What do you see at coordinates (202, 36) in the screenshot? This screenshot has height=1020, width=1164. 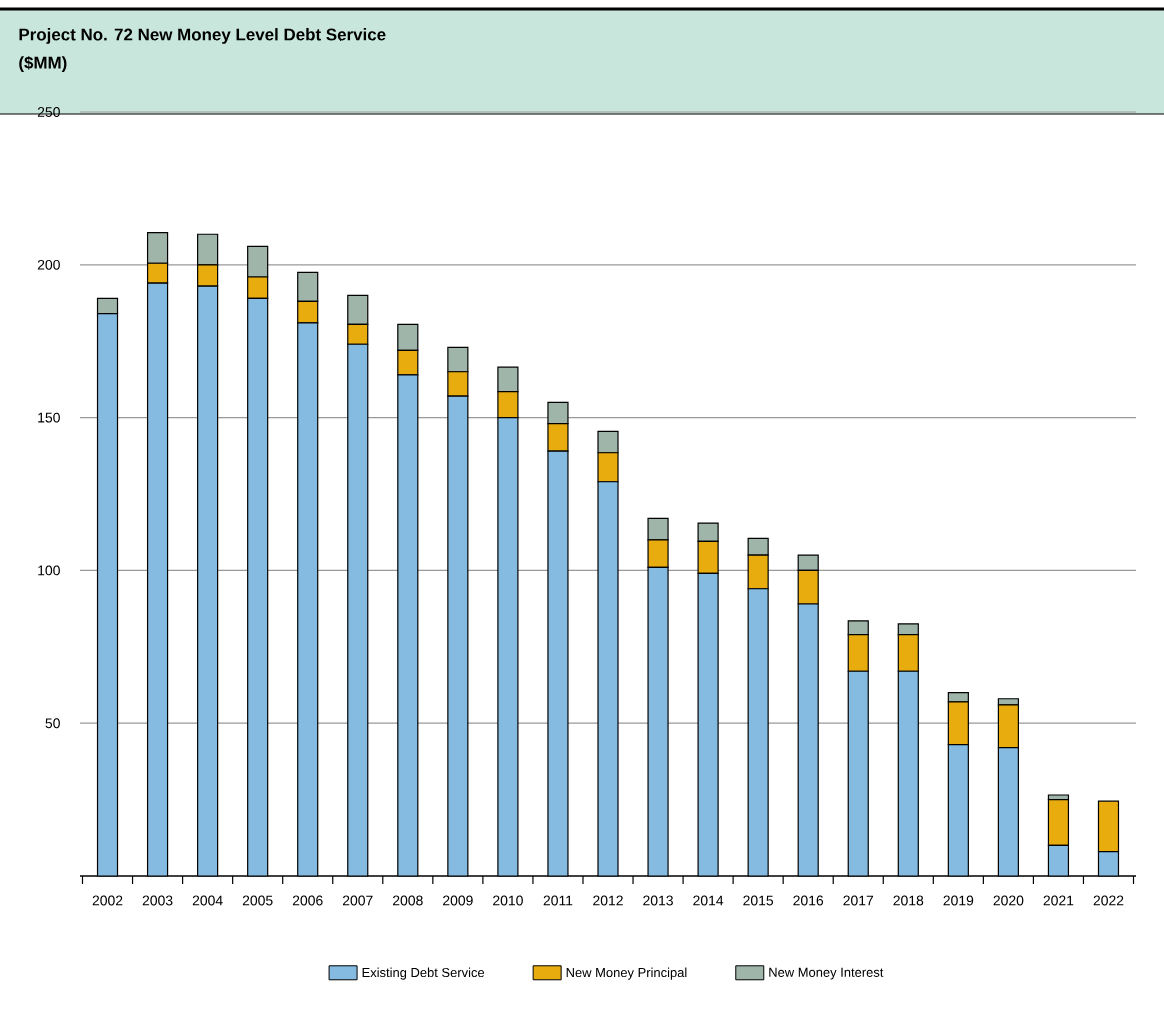 I see `chart-title: Project No. 72 New Money Level Debt Service` at bounding box center [202, 36].